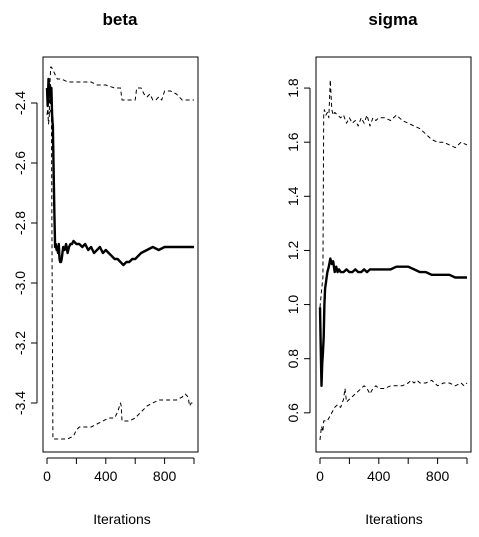 Image resolution: width=479 pixels, height=537 pixels. Describe the element at coordinates (120, 172) in the screenshot. I see `beta-series-solid-thick` at that location.